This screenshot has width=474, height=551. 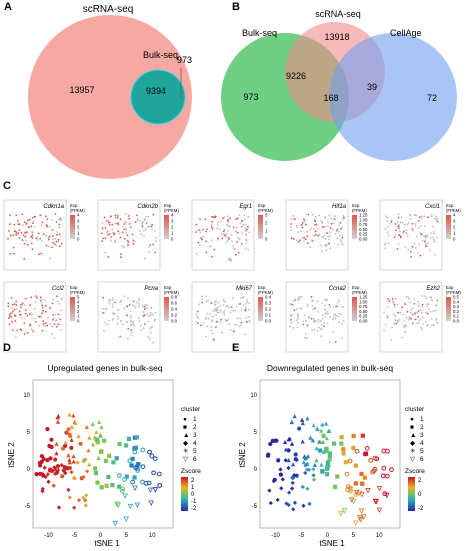 What do you see at coordinates (195, 419) in the screenshot?
I see `cluster-legend-label: 1` at bounding box center [195, 419].